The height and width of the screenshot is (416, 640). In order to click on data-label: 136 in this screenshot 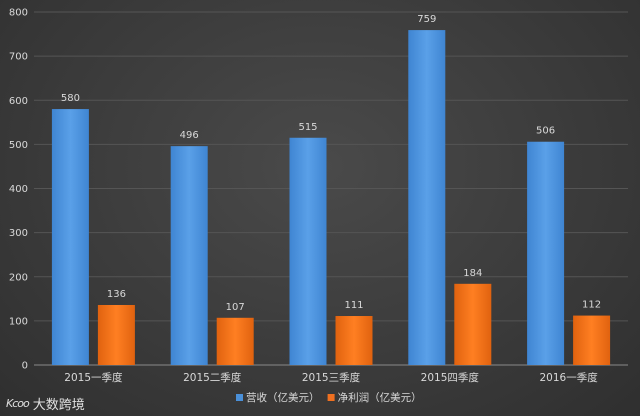, I will do `click(116, 294)`.